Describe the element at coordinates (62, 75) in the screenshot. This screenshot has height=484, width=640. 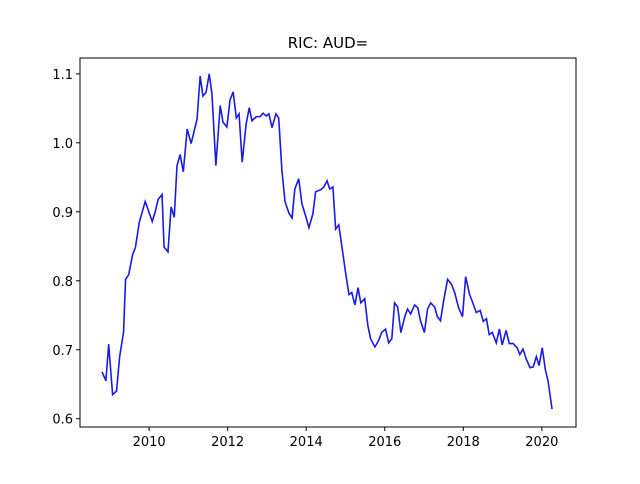
I see `y-tick-label: 1.1` at that location.